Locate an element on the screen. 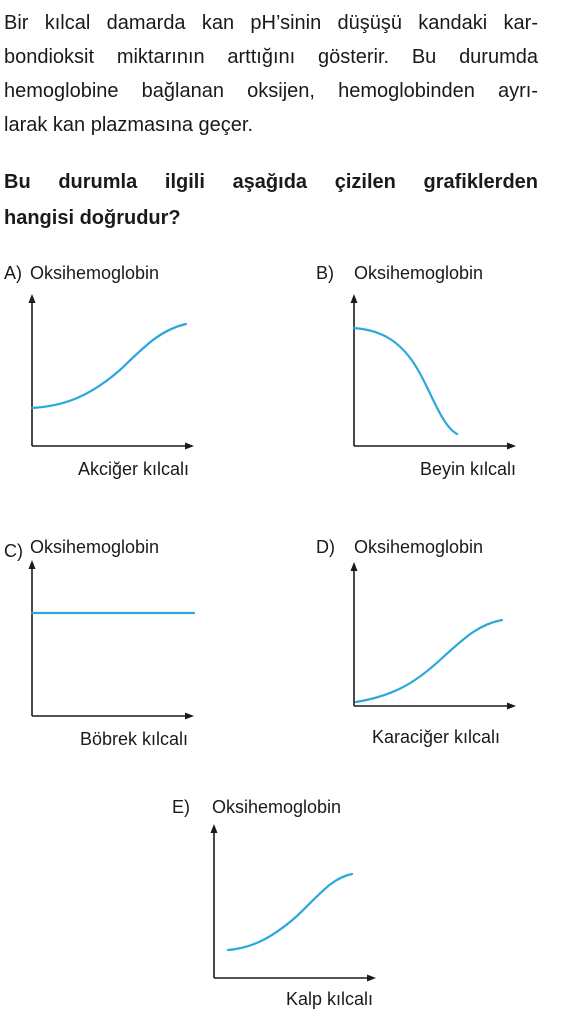 This screenshot has height=1017, width=573. option-c-ylabel: Oksihemoglobin is located at coordinates (95, 547).